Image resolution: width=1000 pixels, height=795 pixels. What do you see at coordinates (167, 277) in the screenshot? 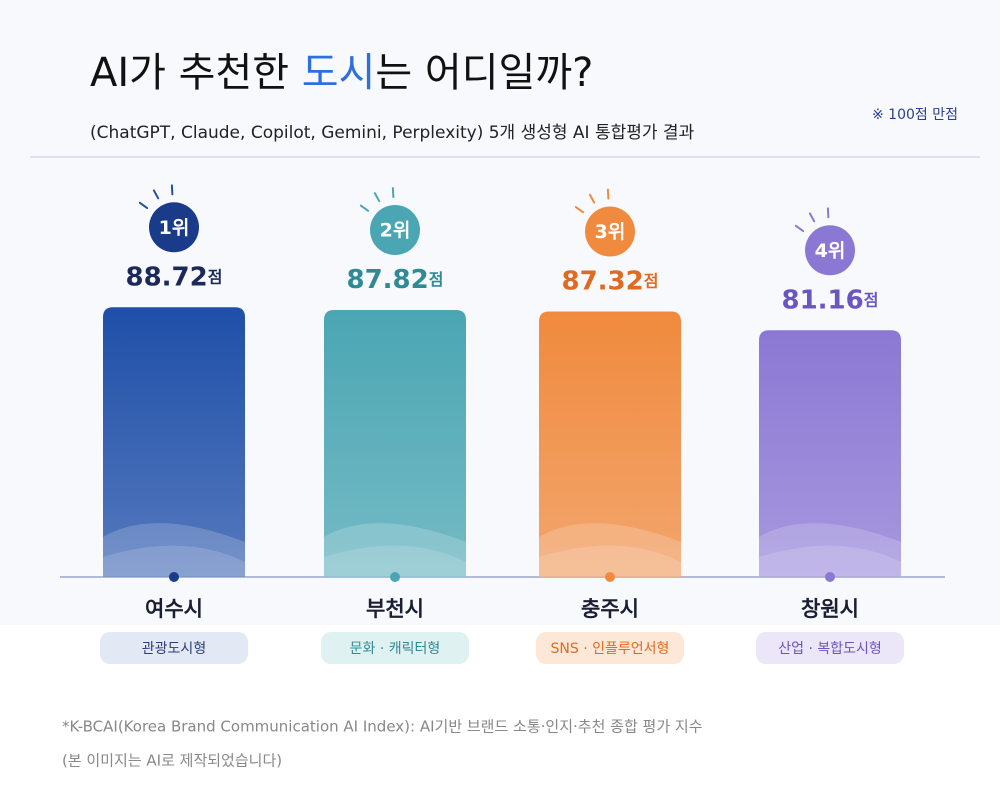
I see `value-number: 88.72` at bounding box center [167, 277].